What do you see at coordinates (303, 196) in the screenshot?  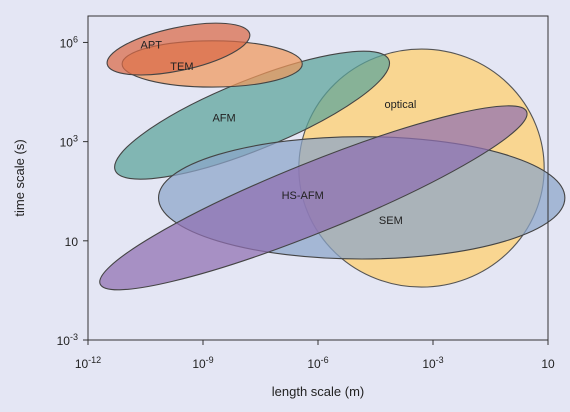 I see `region-label-hs-afm: HS-AFM` at bounding box center [303, 196].